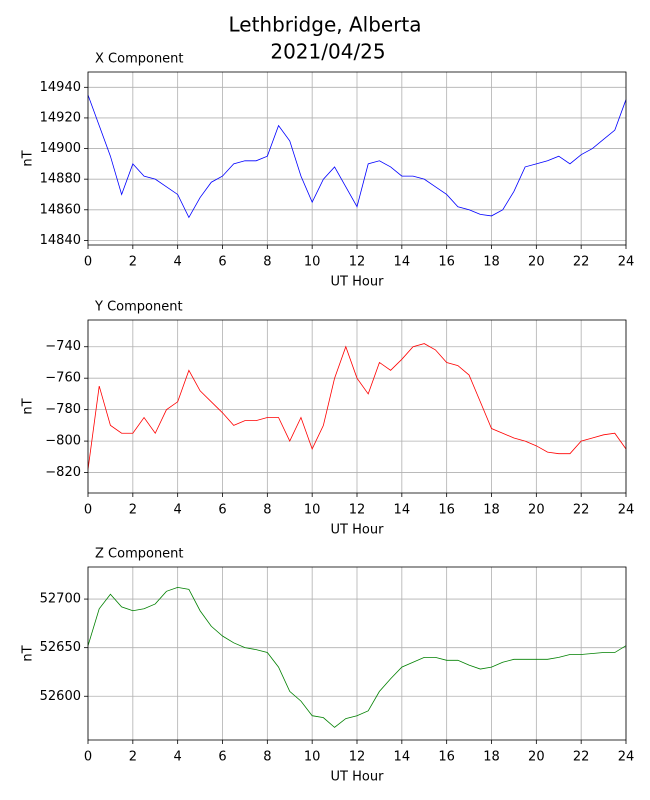 The image size is (650, 800). Describe the element at coordinates (60, 209) in the screenshot. I see `y-tick-label: 14860` at that location.